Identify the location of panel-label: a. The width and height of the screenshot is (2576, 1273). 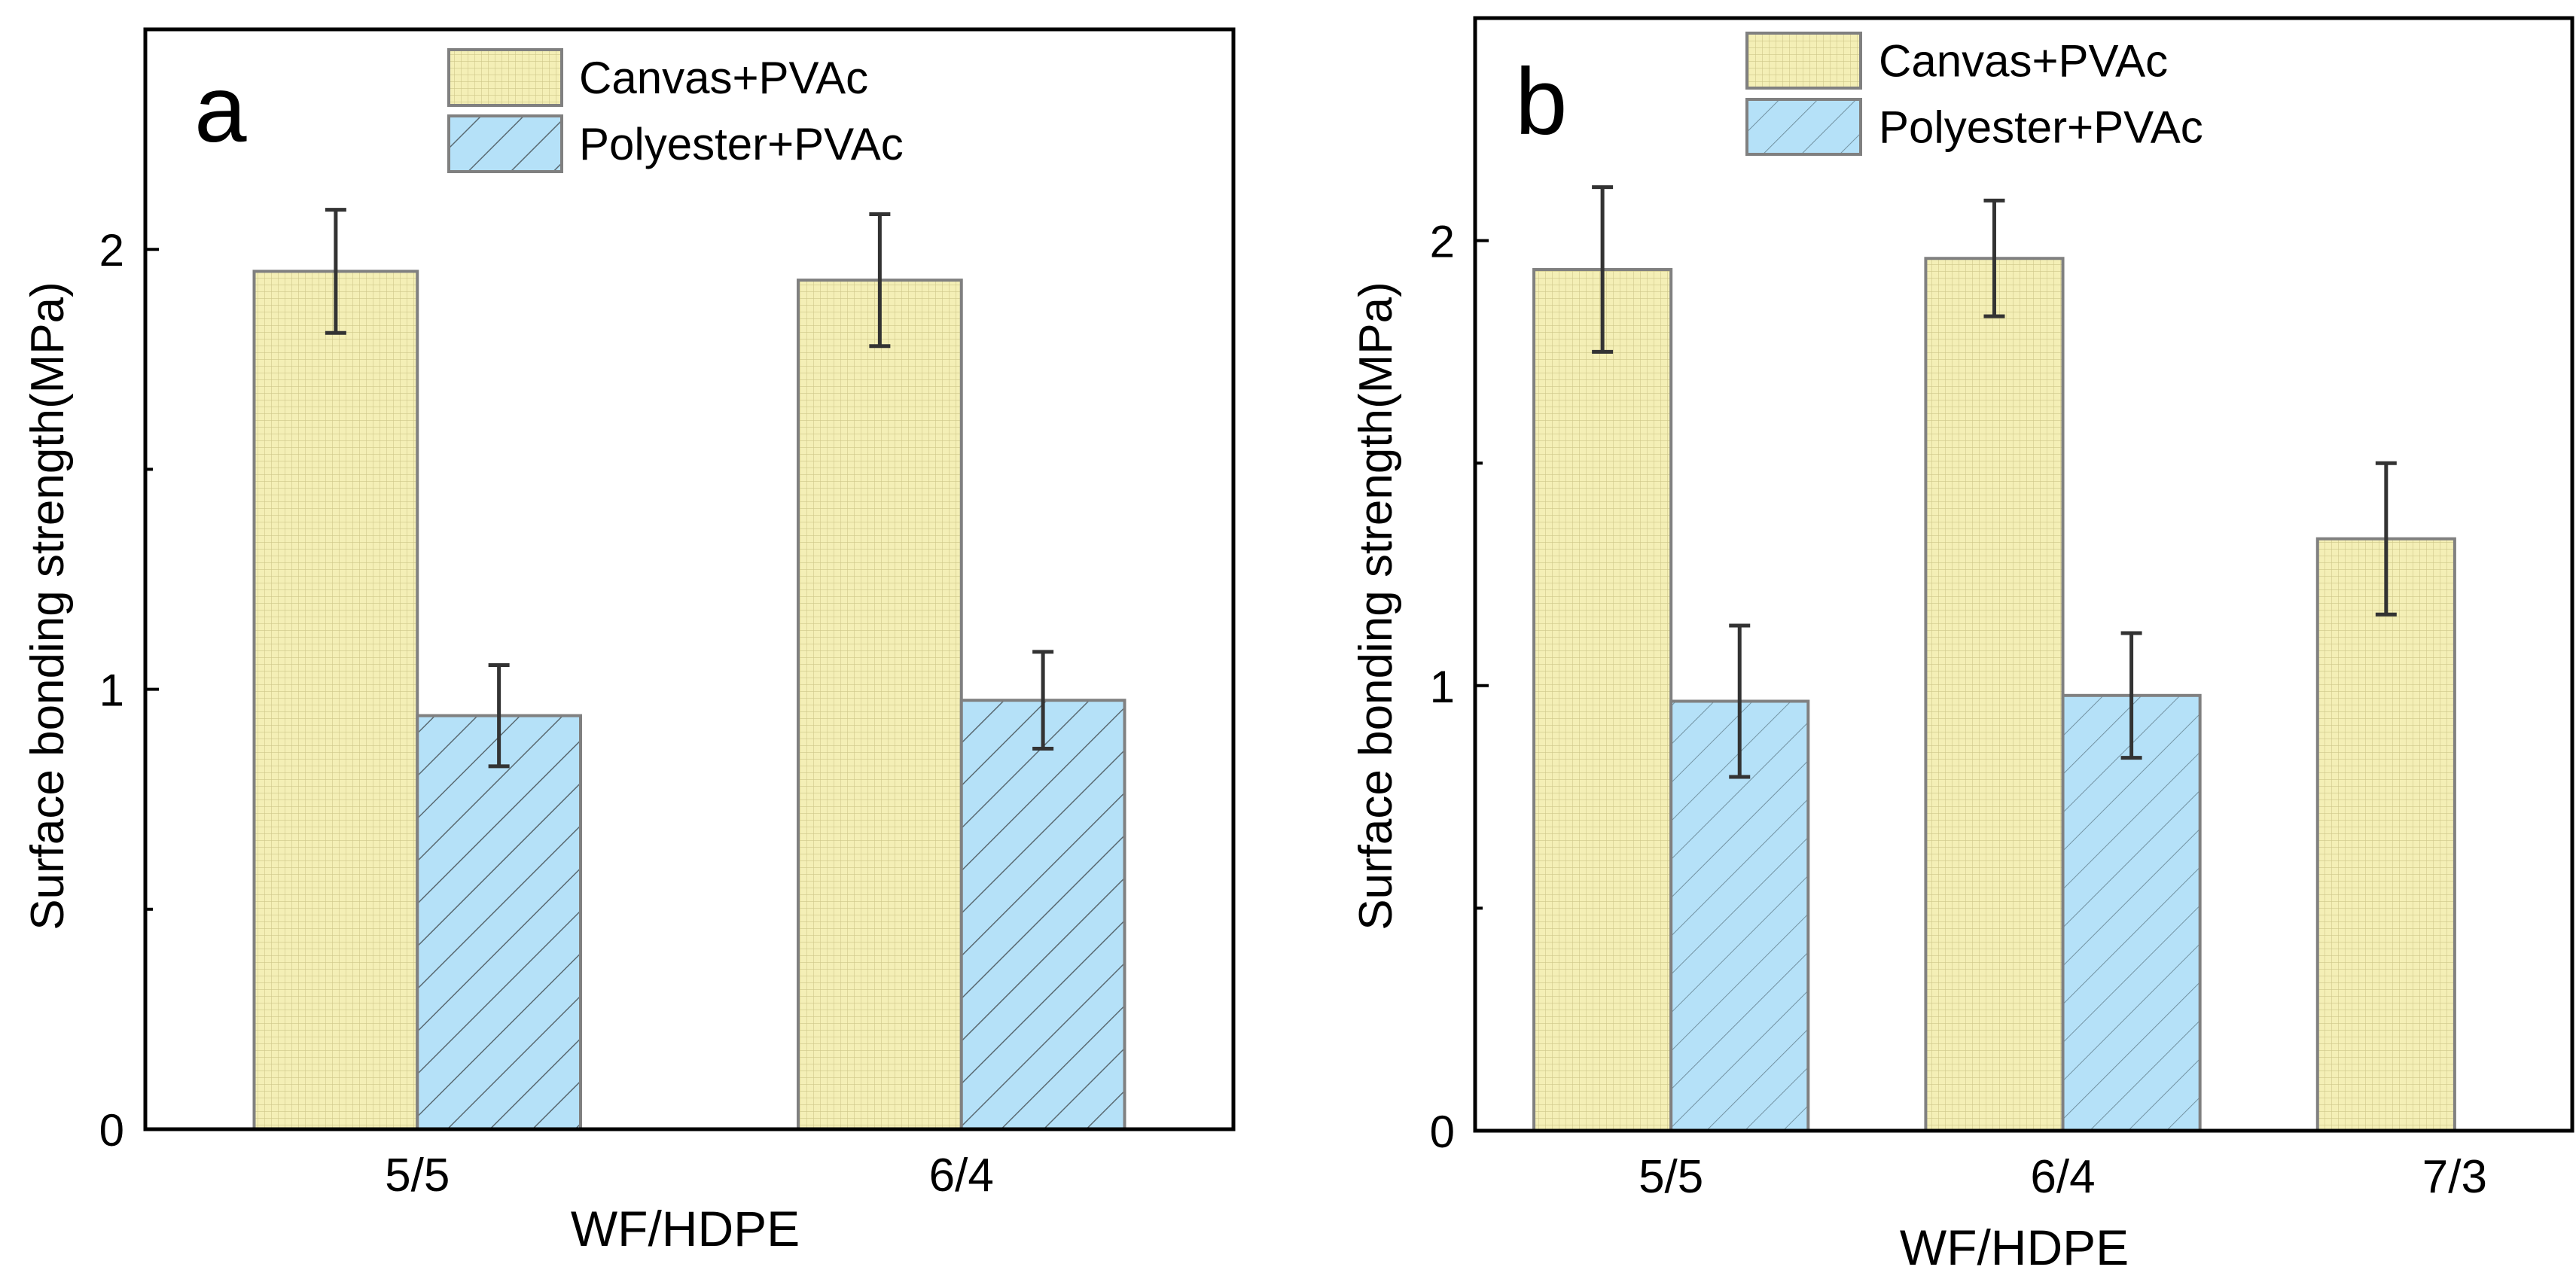
(220, 109).